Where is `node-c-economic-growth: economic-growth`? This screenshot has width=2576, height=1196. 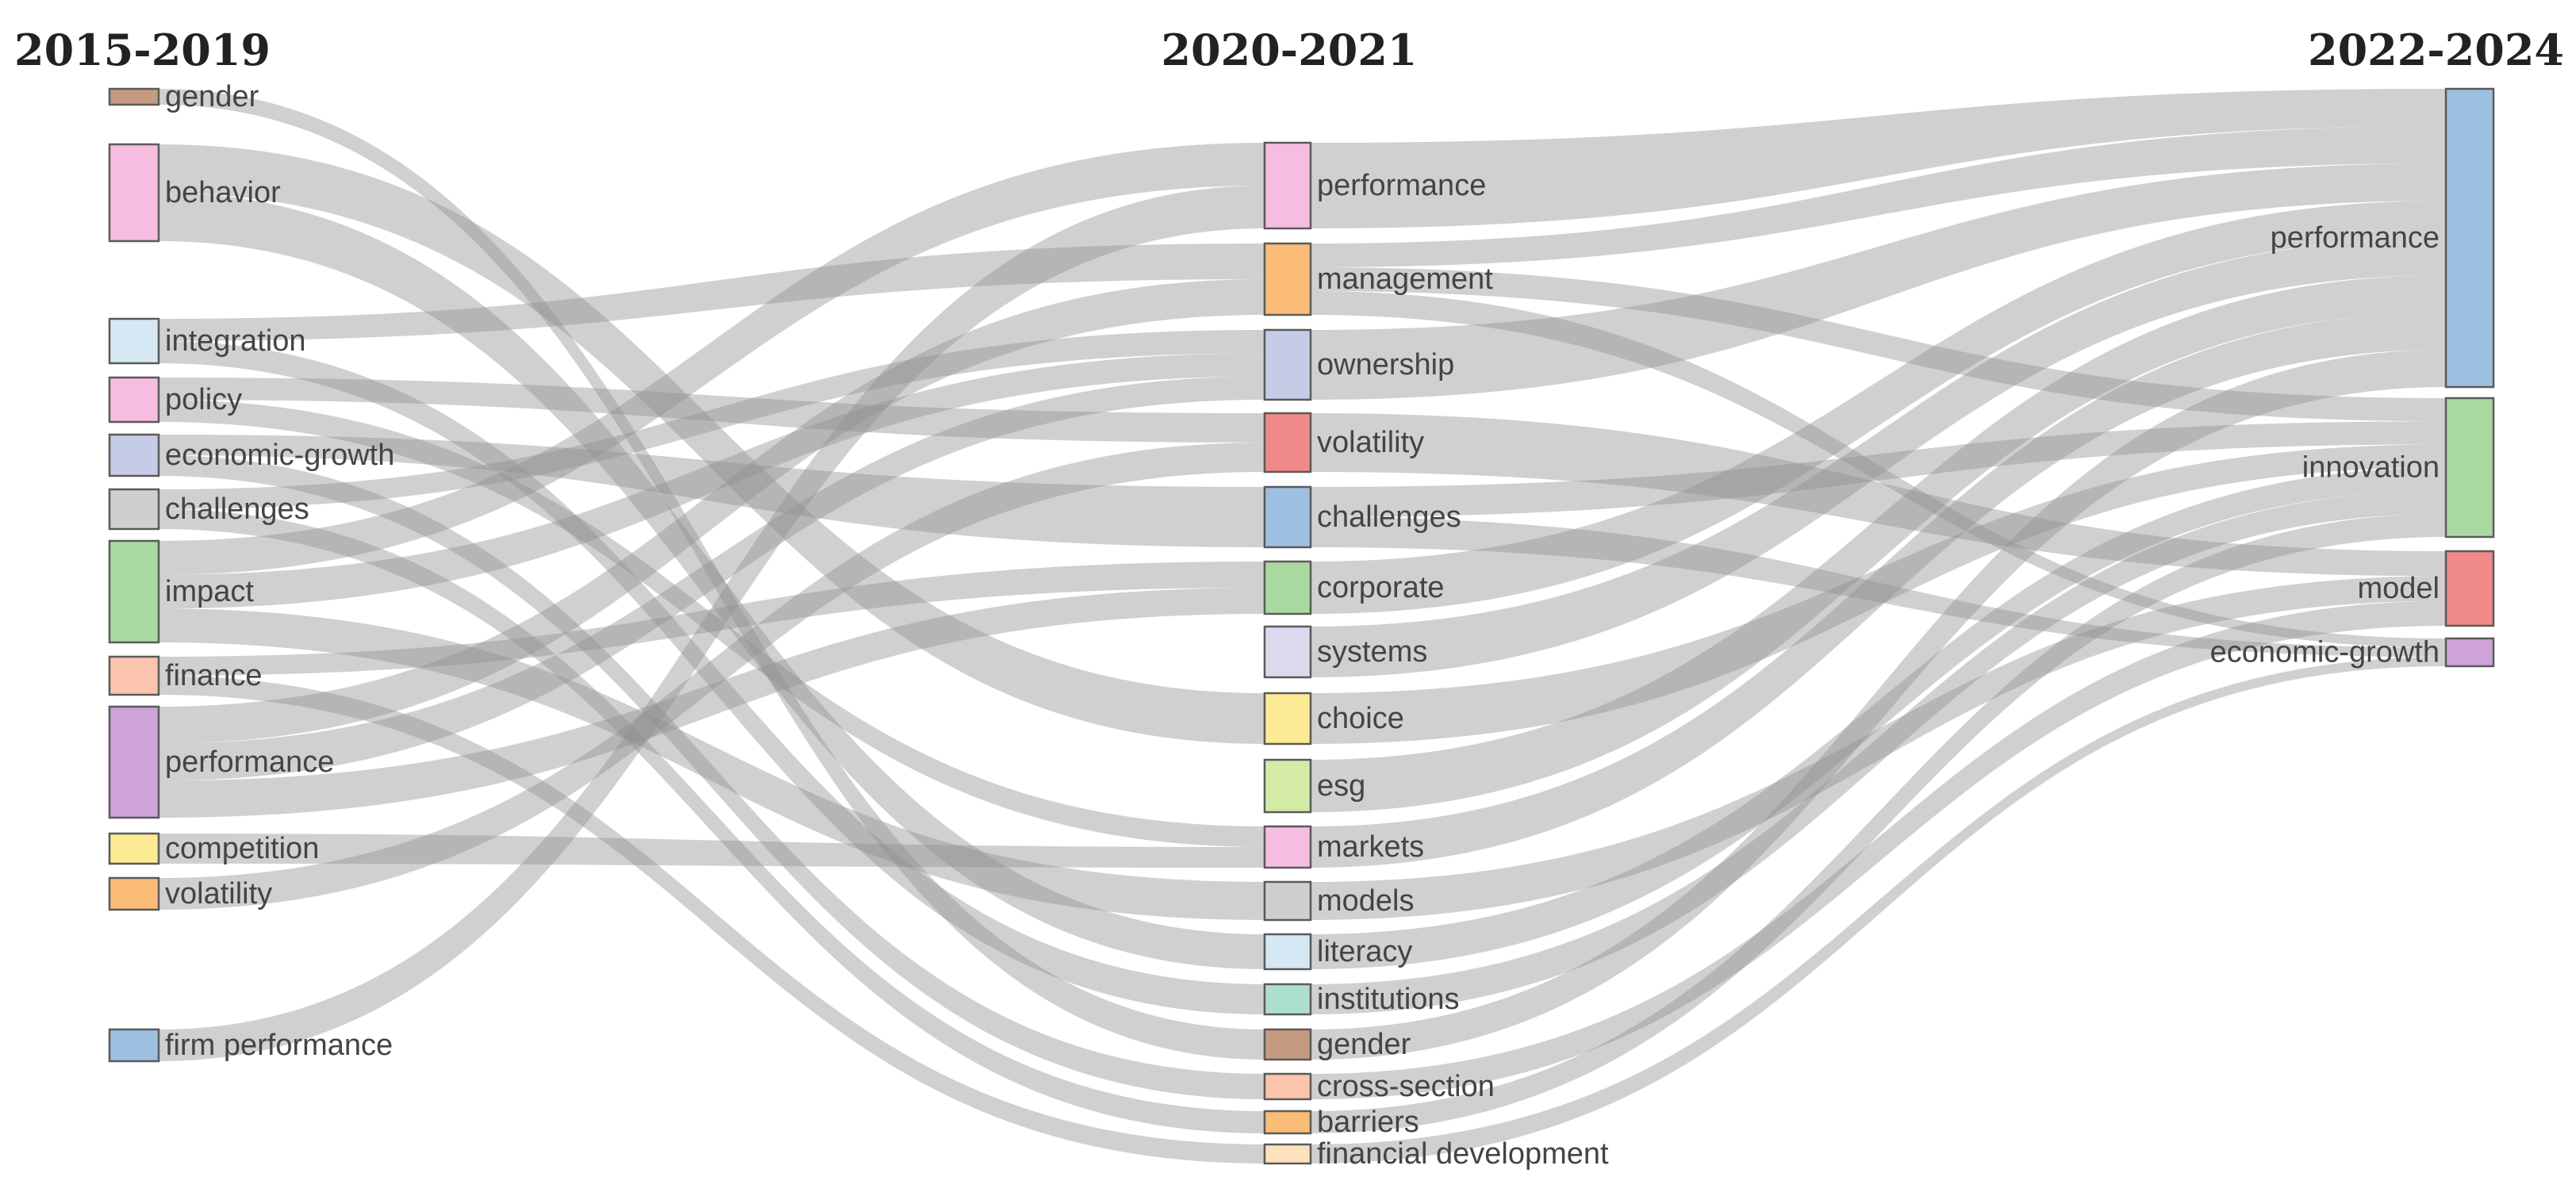
node-c-economic-growth: economic-growth is located at coordinates (2352, 653).